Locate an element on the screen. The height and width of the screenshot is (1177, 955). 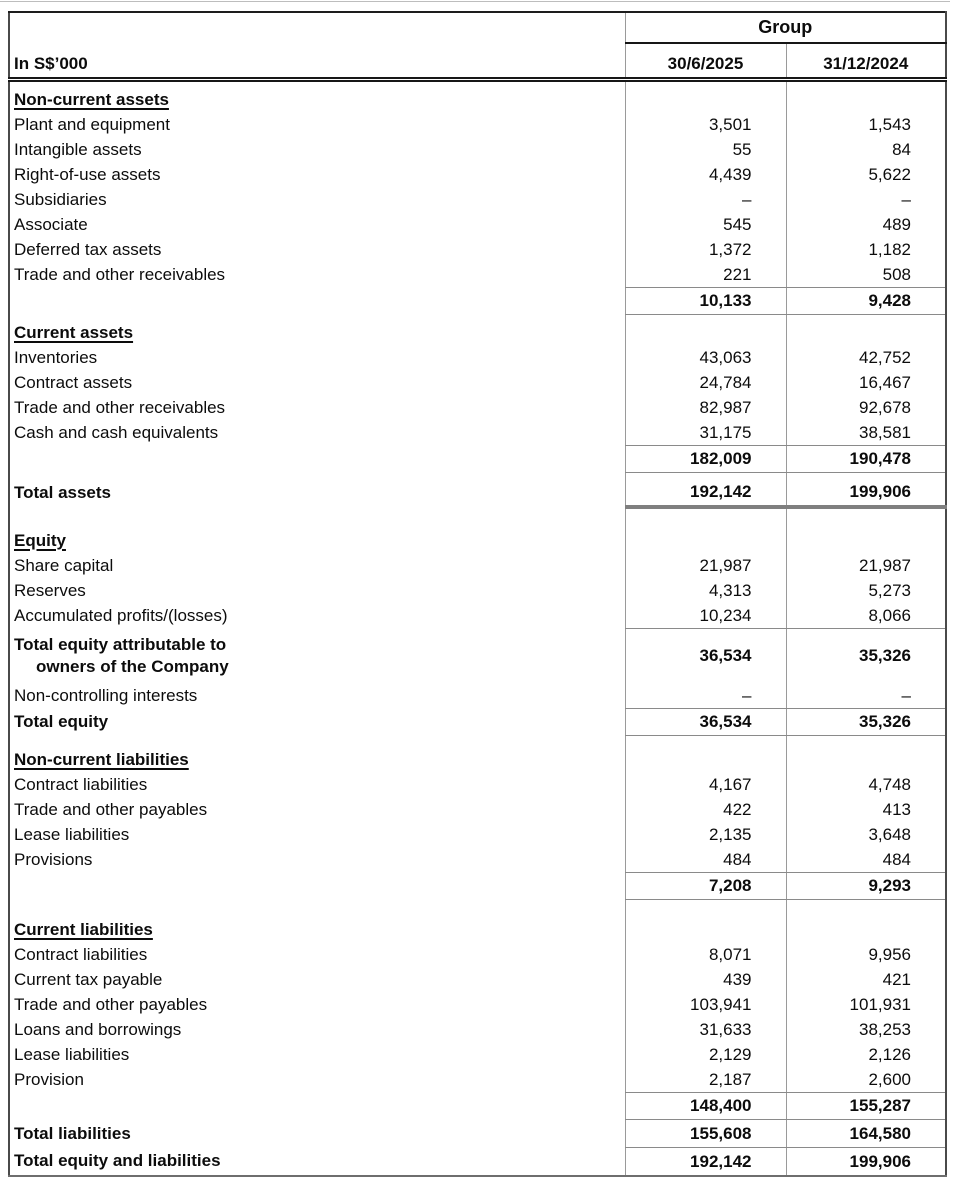
section-row-equity: Equity is located at coordinates (477, 538).